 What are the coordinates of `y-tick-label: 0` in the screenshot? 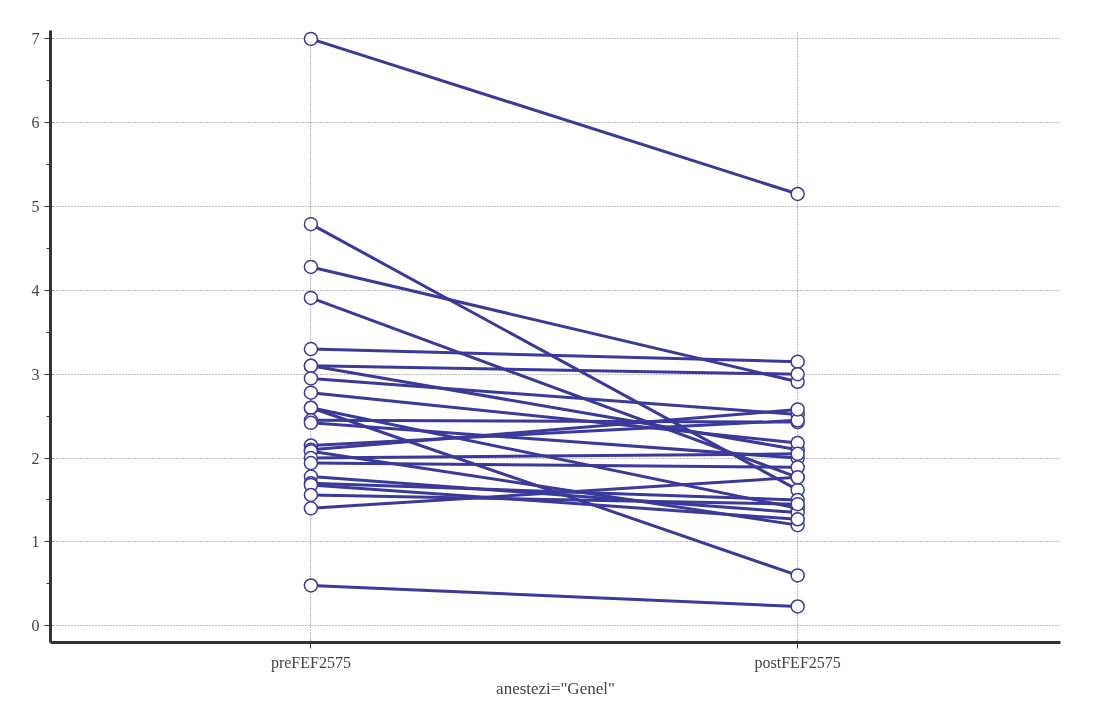 It's located at (35, 626).